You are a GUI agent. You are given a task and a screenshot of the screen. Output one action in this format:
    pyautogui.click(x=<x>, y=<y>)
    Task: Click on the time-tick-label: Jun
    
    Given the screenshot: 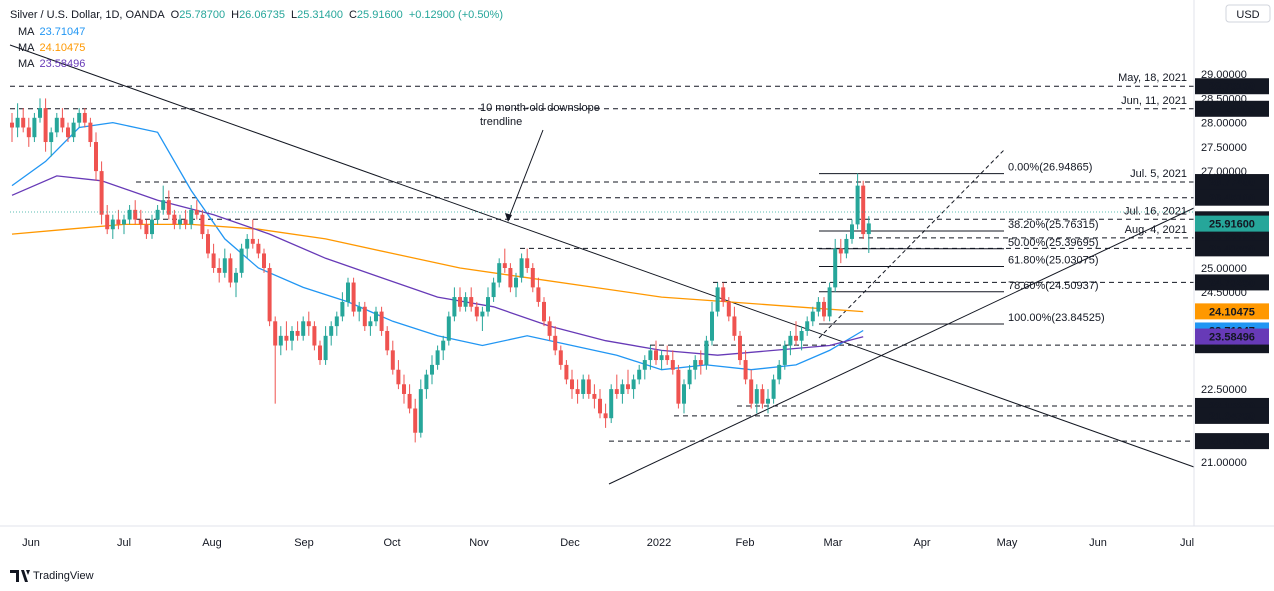 What is the action you would take?
    pyautogui.click(x=1098, y=543)
    